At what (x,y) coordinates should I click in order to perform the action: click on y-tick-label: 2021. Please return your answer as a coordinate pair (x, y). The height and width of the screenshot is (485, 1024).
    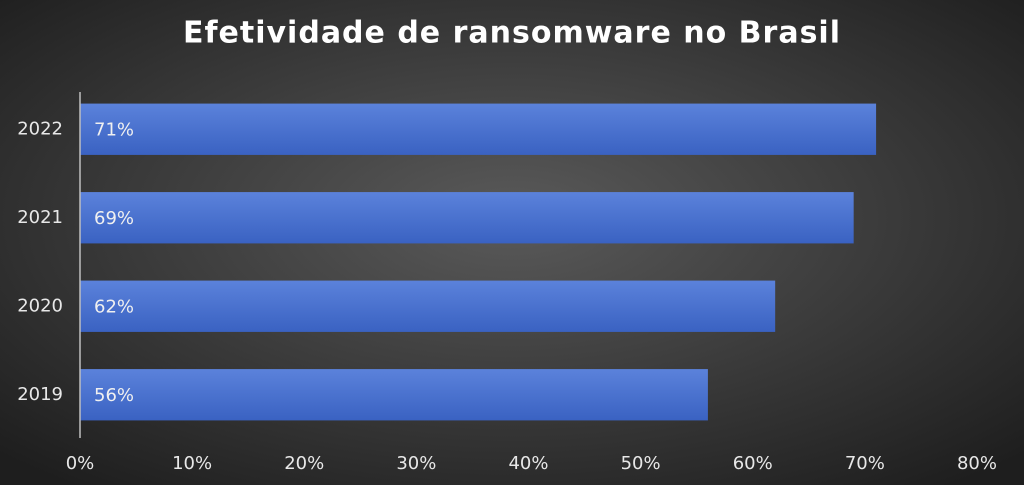
    Looking at the image, I should click on (40, 217).